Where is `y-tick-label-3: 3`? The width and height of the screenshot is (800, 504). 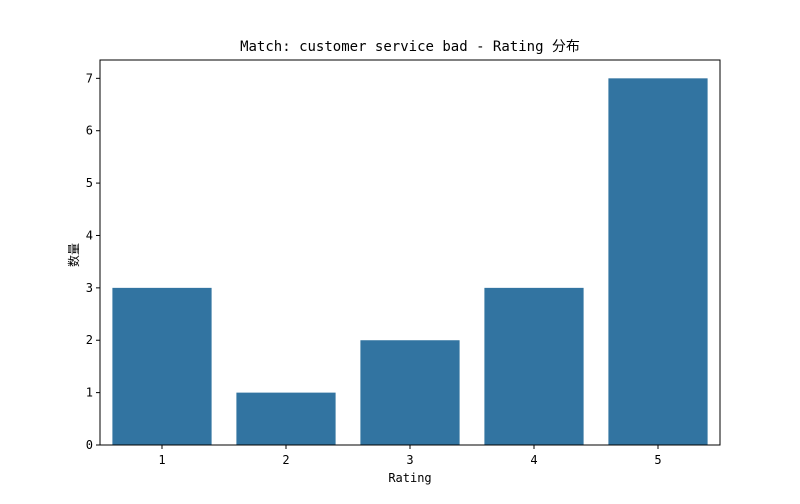 y-tick-label-3: 3 is located at coordinates (89, 288).